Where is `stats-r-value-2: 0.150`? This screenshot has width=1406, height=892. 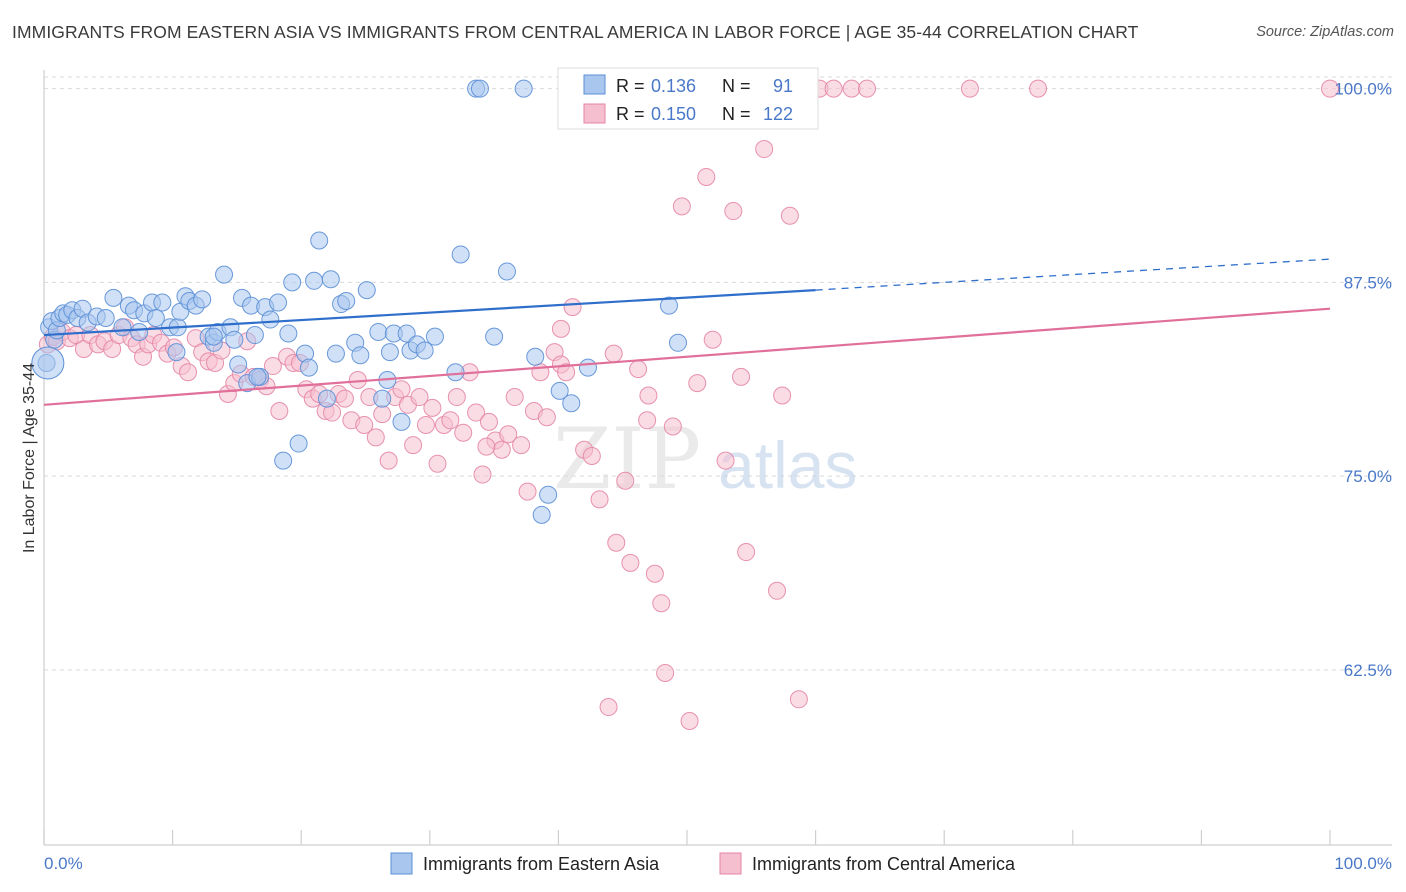
stats-r-value-2: 0.150 is located at coordinates (673, 114).